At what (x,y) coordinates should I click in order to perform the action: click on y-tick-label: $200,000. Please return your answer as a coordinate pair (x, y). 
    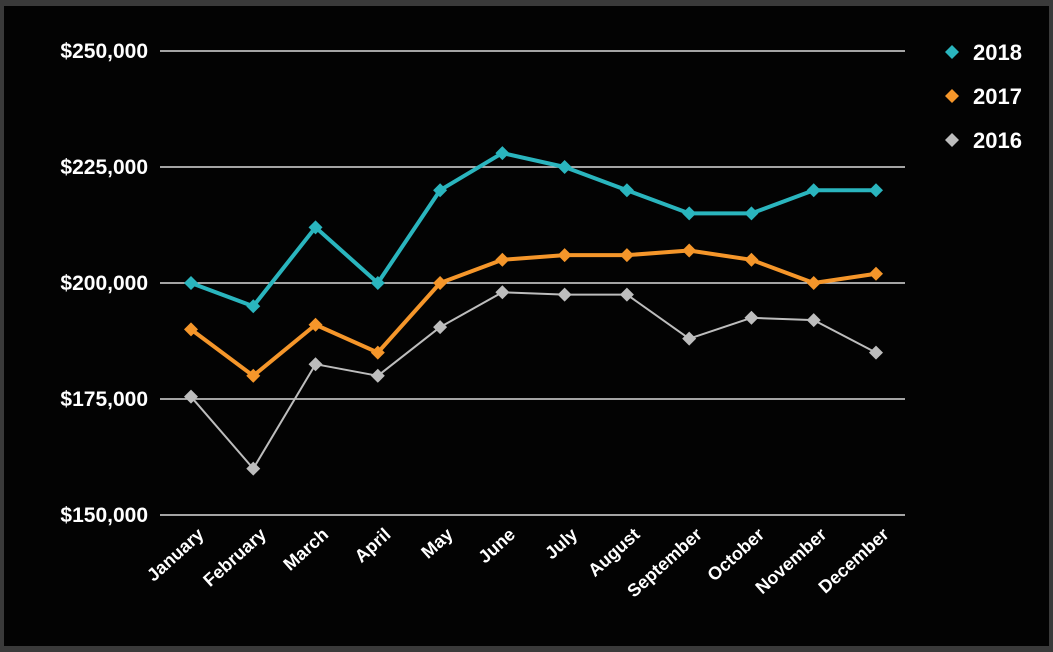
    Looking at the image, I should click on (104, 283).